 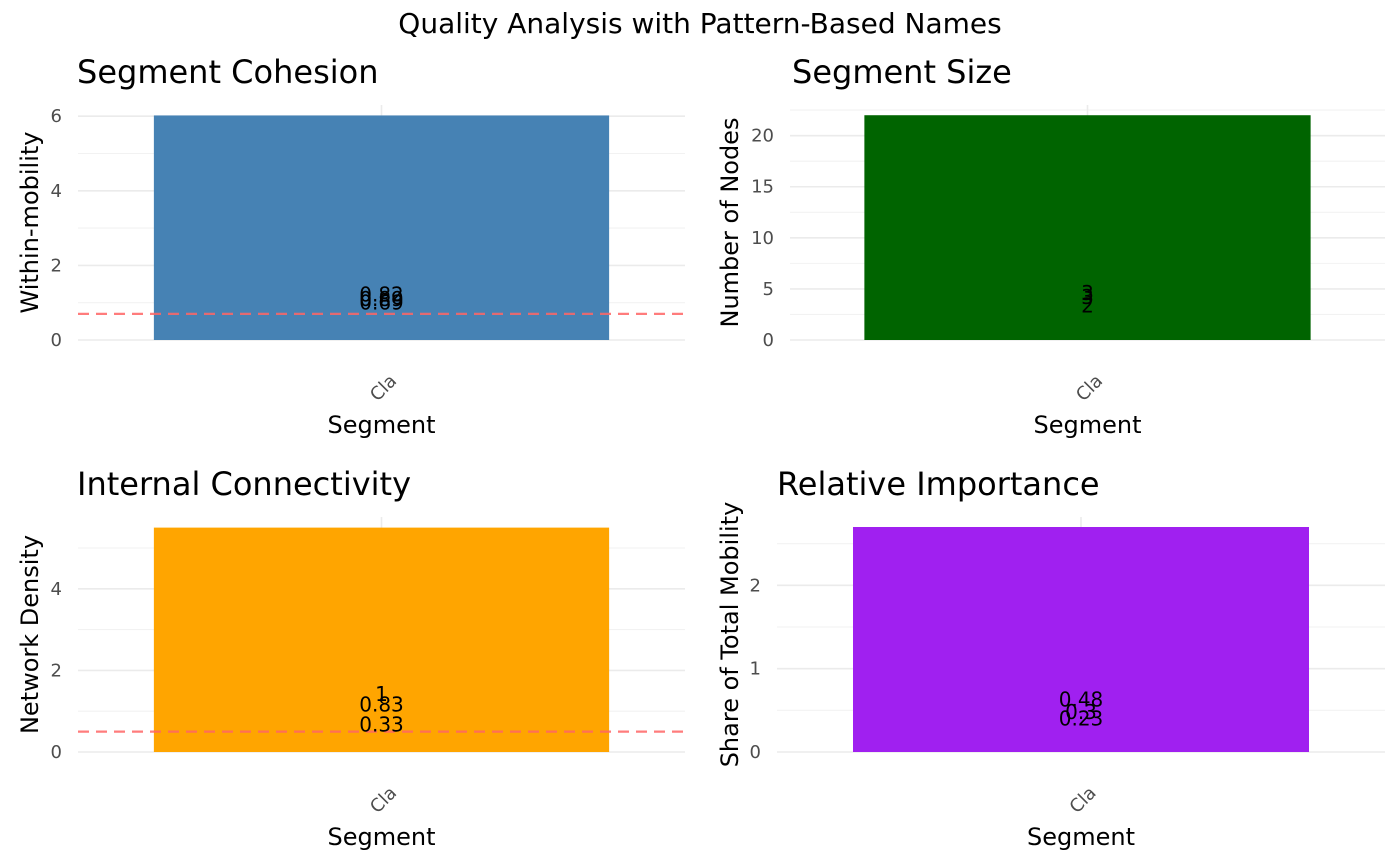 What do you see at coordinates (56, 116) in the screenshot?
I see `y-tick-label: 6` at bounding box center [56, 116].